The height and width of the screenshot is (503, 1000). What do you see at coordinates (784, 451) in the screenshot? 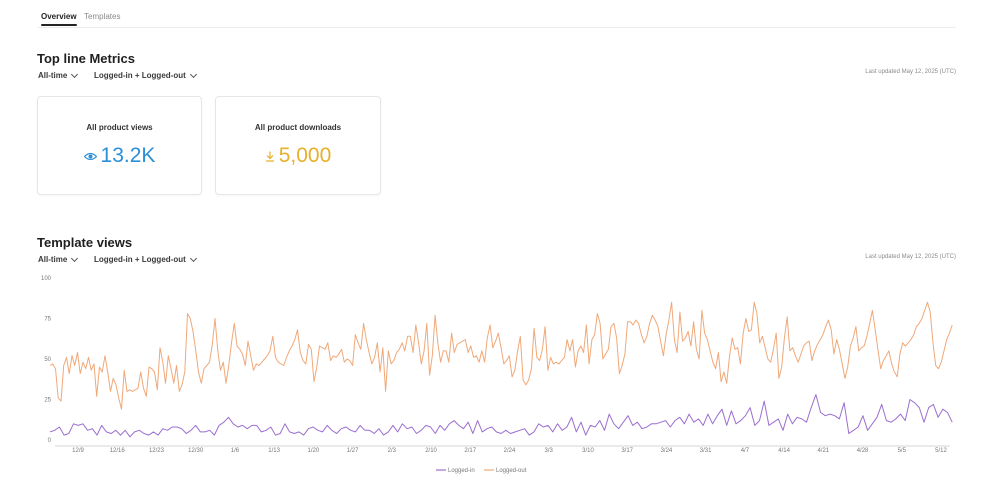
I see `x-tick-label: 4/14` at bounding box center [784, 451].